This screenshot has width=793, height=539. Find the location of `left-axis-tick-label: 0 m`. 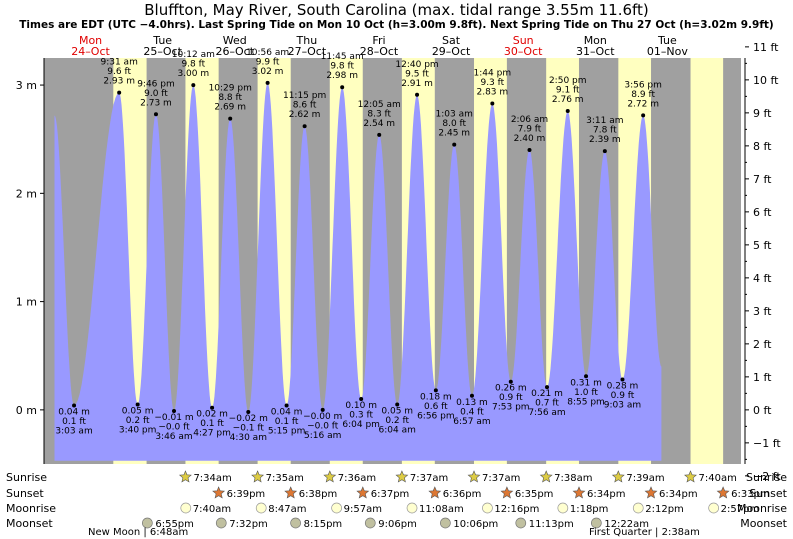

left-axis-tick-label: 0 m is located at coordinates (26, 410).